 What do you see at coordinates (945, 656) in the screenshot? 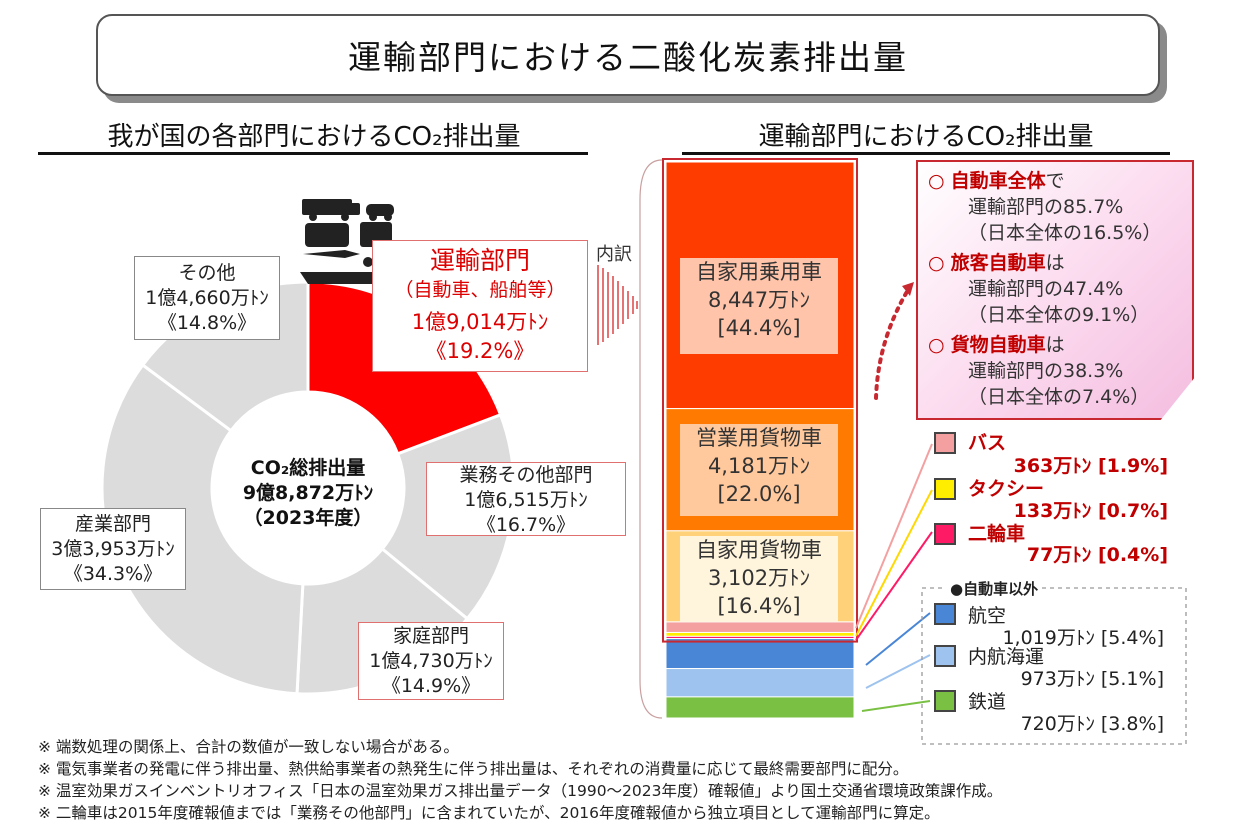
I see `legend-swatch-shipping` at bounding box center [945, 656].